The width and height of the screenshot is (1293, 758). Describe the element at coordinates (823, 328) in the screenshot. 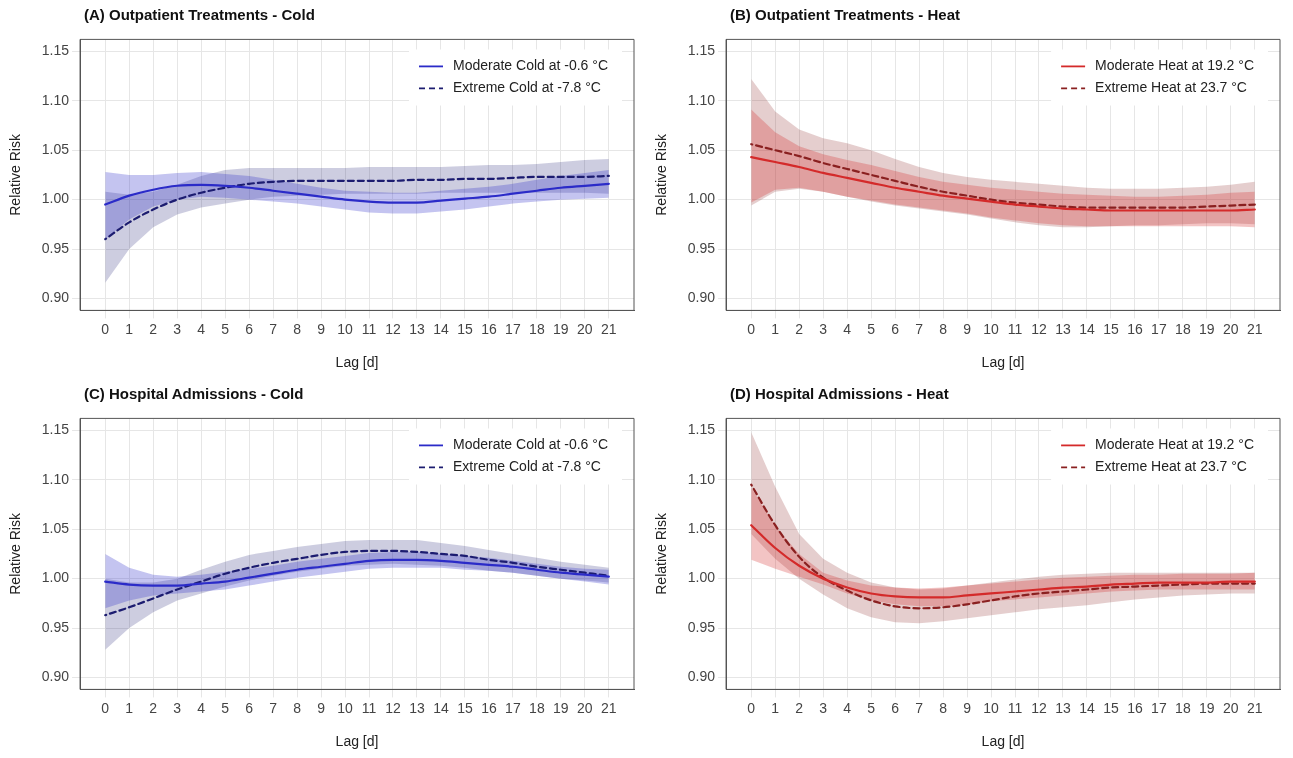

I see `x-tick-label: 3` at that location.